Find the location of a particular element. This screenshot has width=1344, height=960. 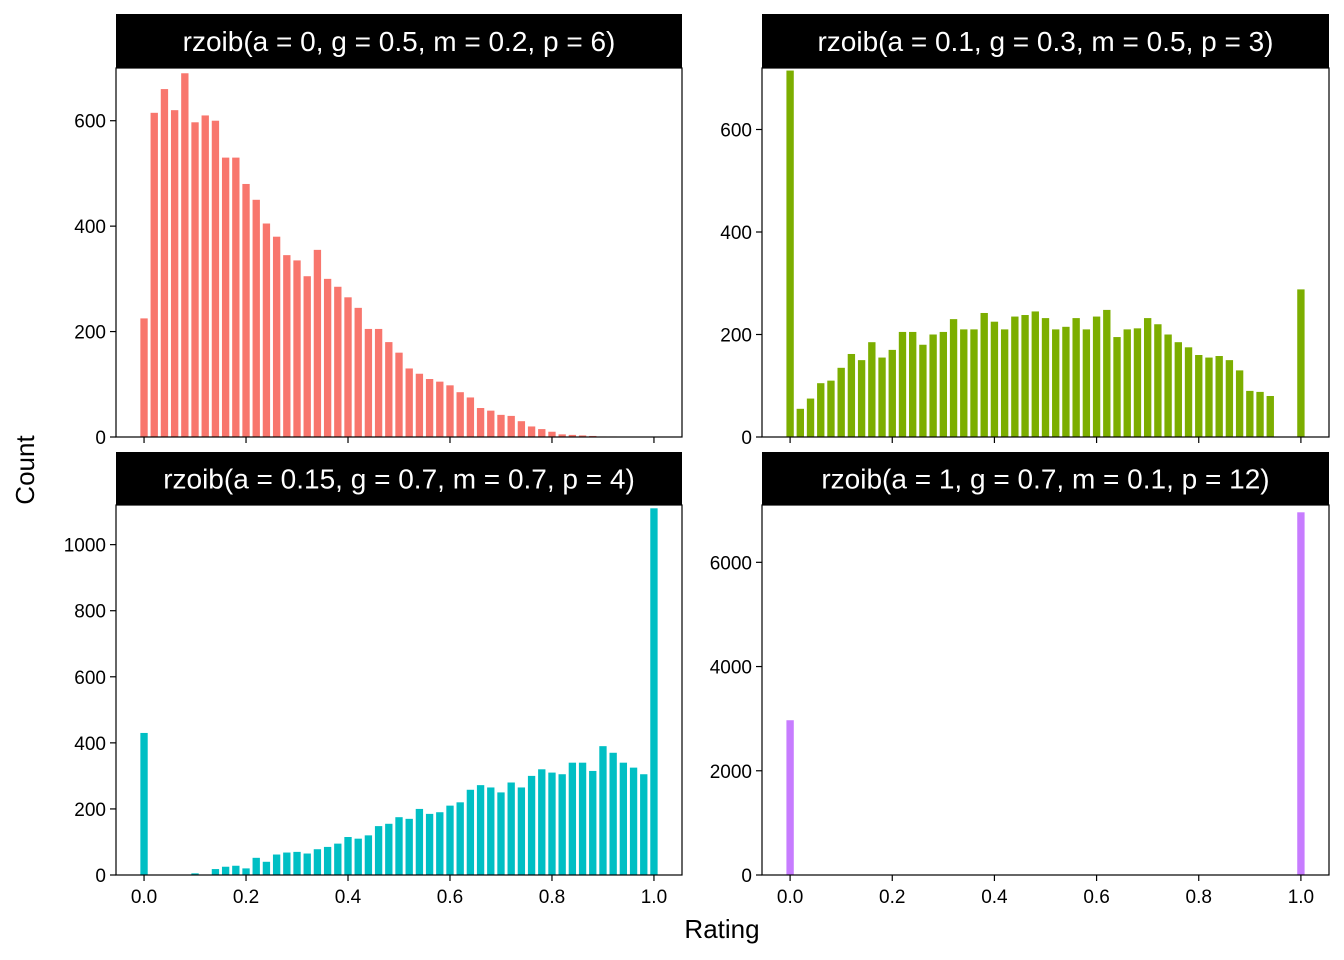

y-tick-label: 1000 is located at coordinates (85, 546).